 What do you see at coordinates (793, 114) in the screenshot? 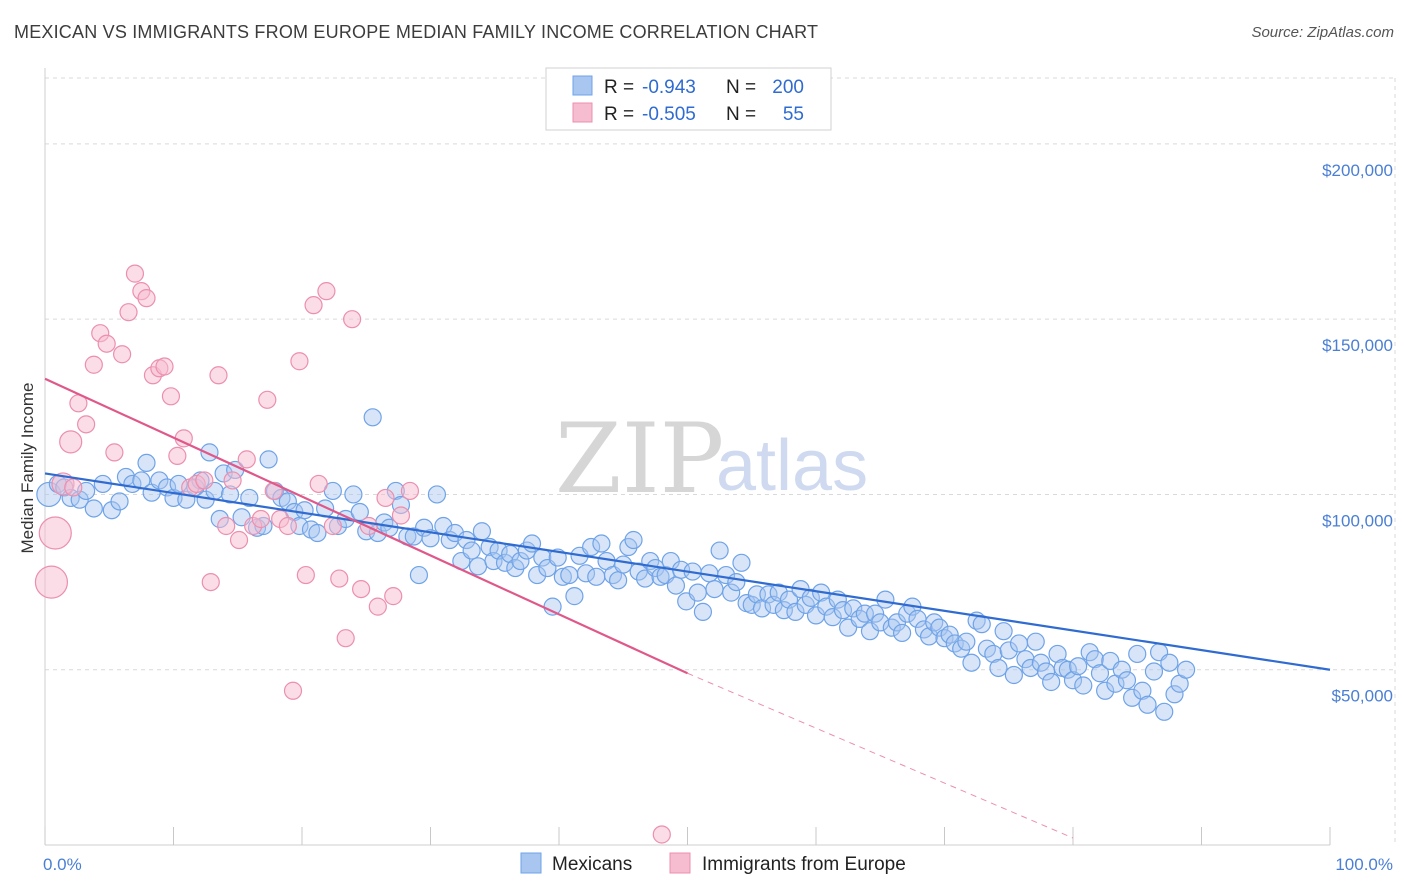
I see `legend-n-value-2: 55` at bounding box center [793, 114].